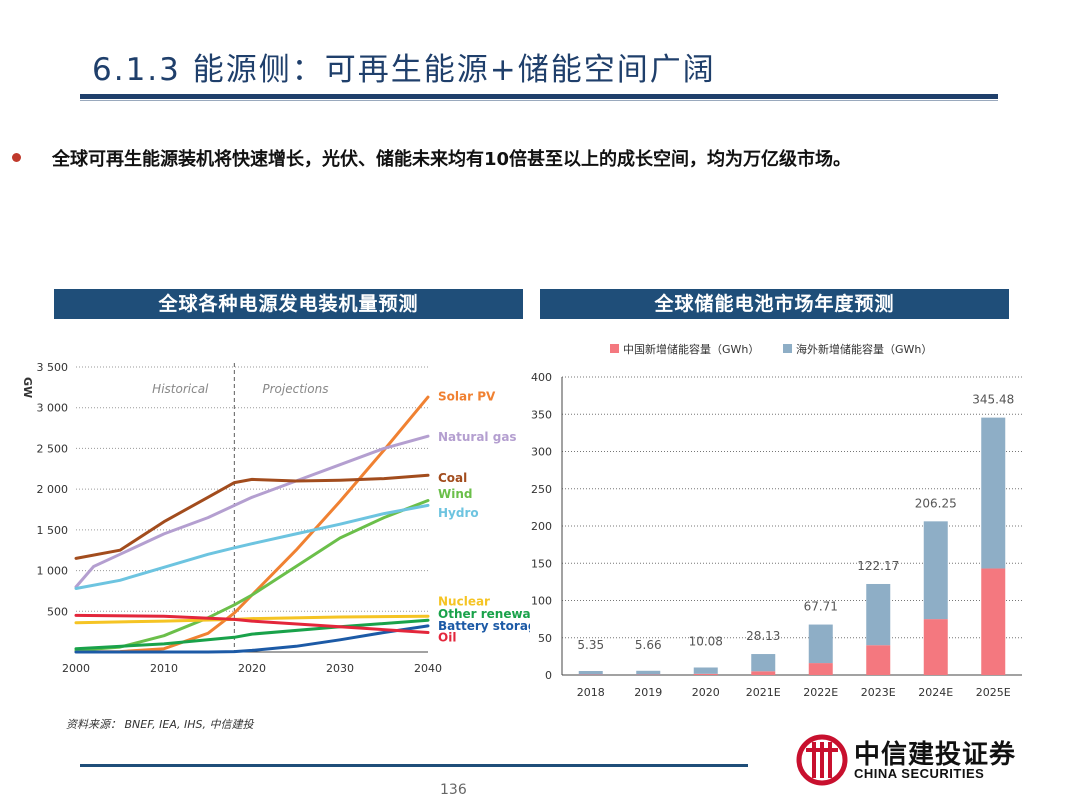 The width and height of the screenshot is (1080, 810). Describe the element at coordinates (53, 530) in the screenshot. I see `y-tick-label: 1 500` at that location.